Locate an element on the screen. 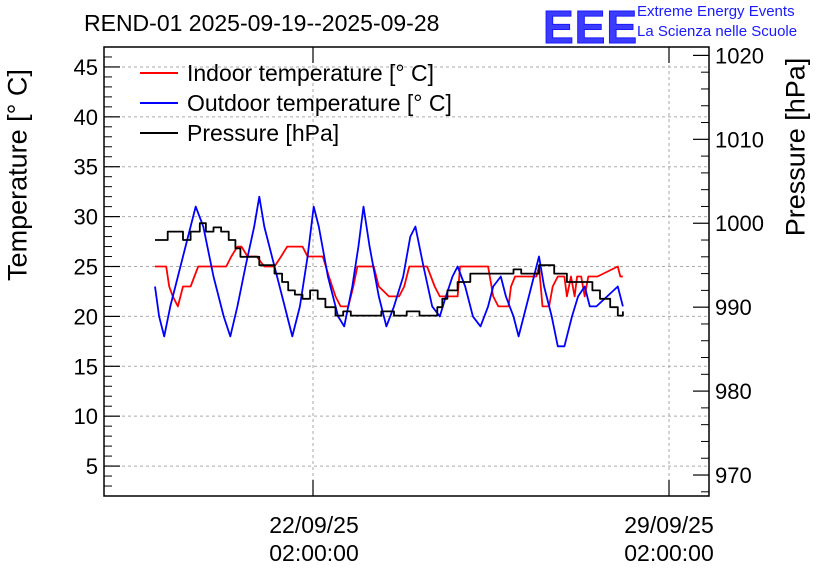 The height and width of the screenshot is (572, 836). y2-tick-label: 990 is located at coordinates (733, 307).